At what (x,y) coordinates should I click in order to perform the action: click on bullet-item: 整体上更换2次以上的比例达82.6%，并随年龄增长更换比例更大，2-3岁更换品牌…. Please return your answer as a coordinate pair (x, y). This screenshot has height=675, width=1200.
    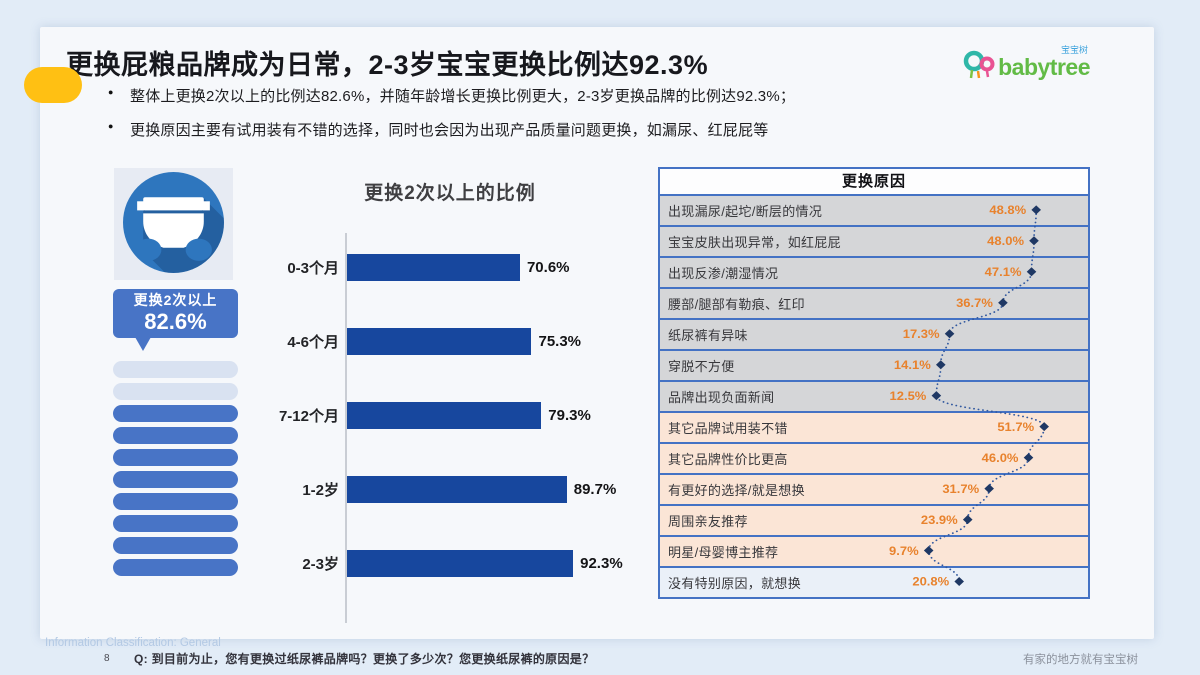
    Looking at the image, I should click on (588, 95).